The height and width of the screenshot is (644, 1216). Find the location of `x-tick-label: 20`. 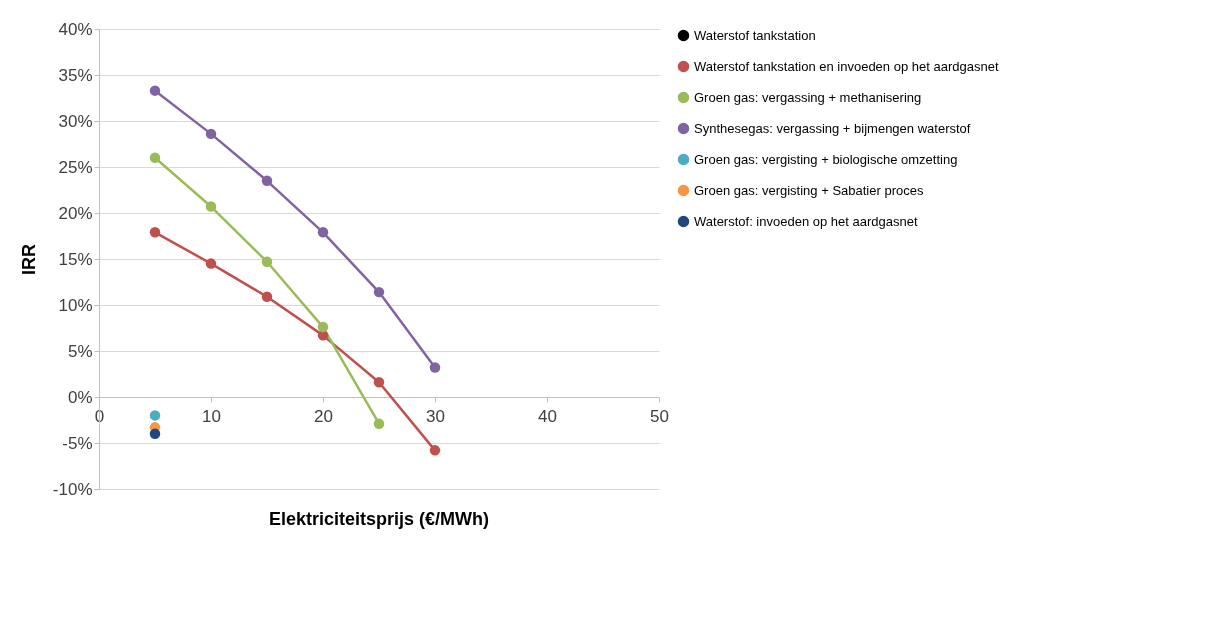

x-tick-label: 20 is located at coordinates (323, 416).